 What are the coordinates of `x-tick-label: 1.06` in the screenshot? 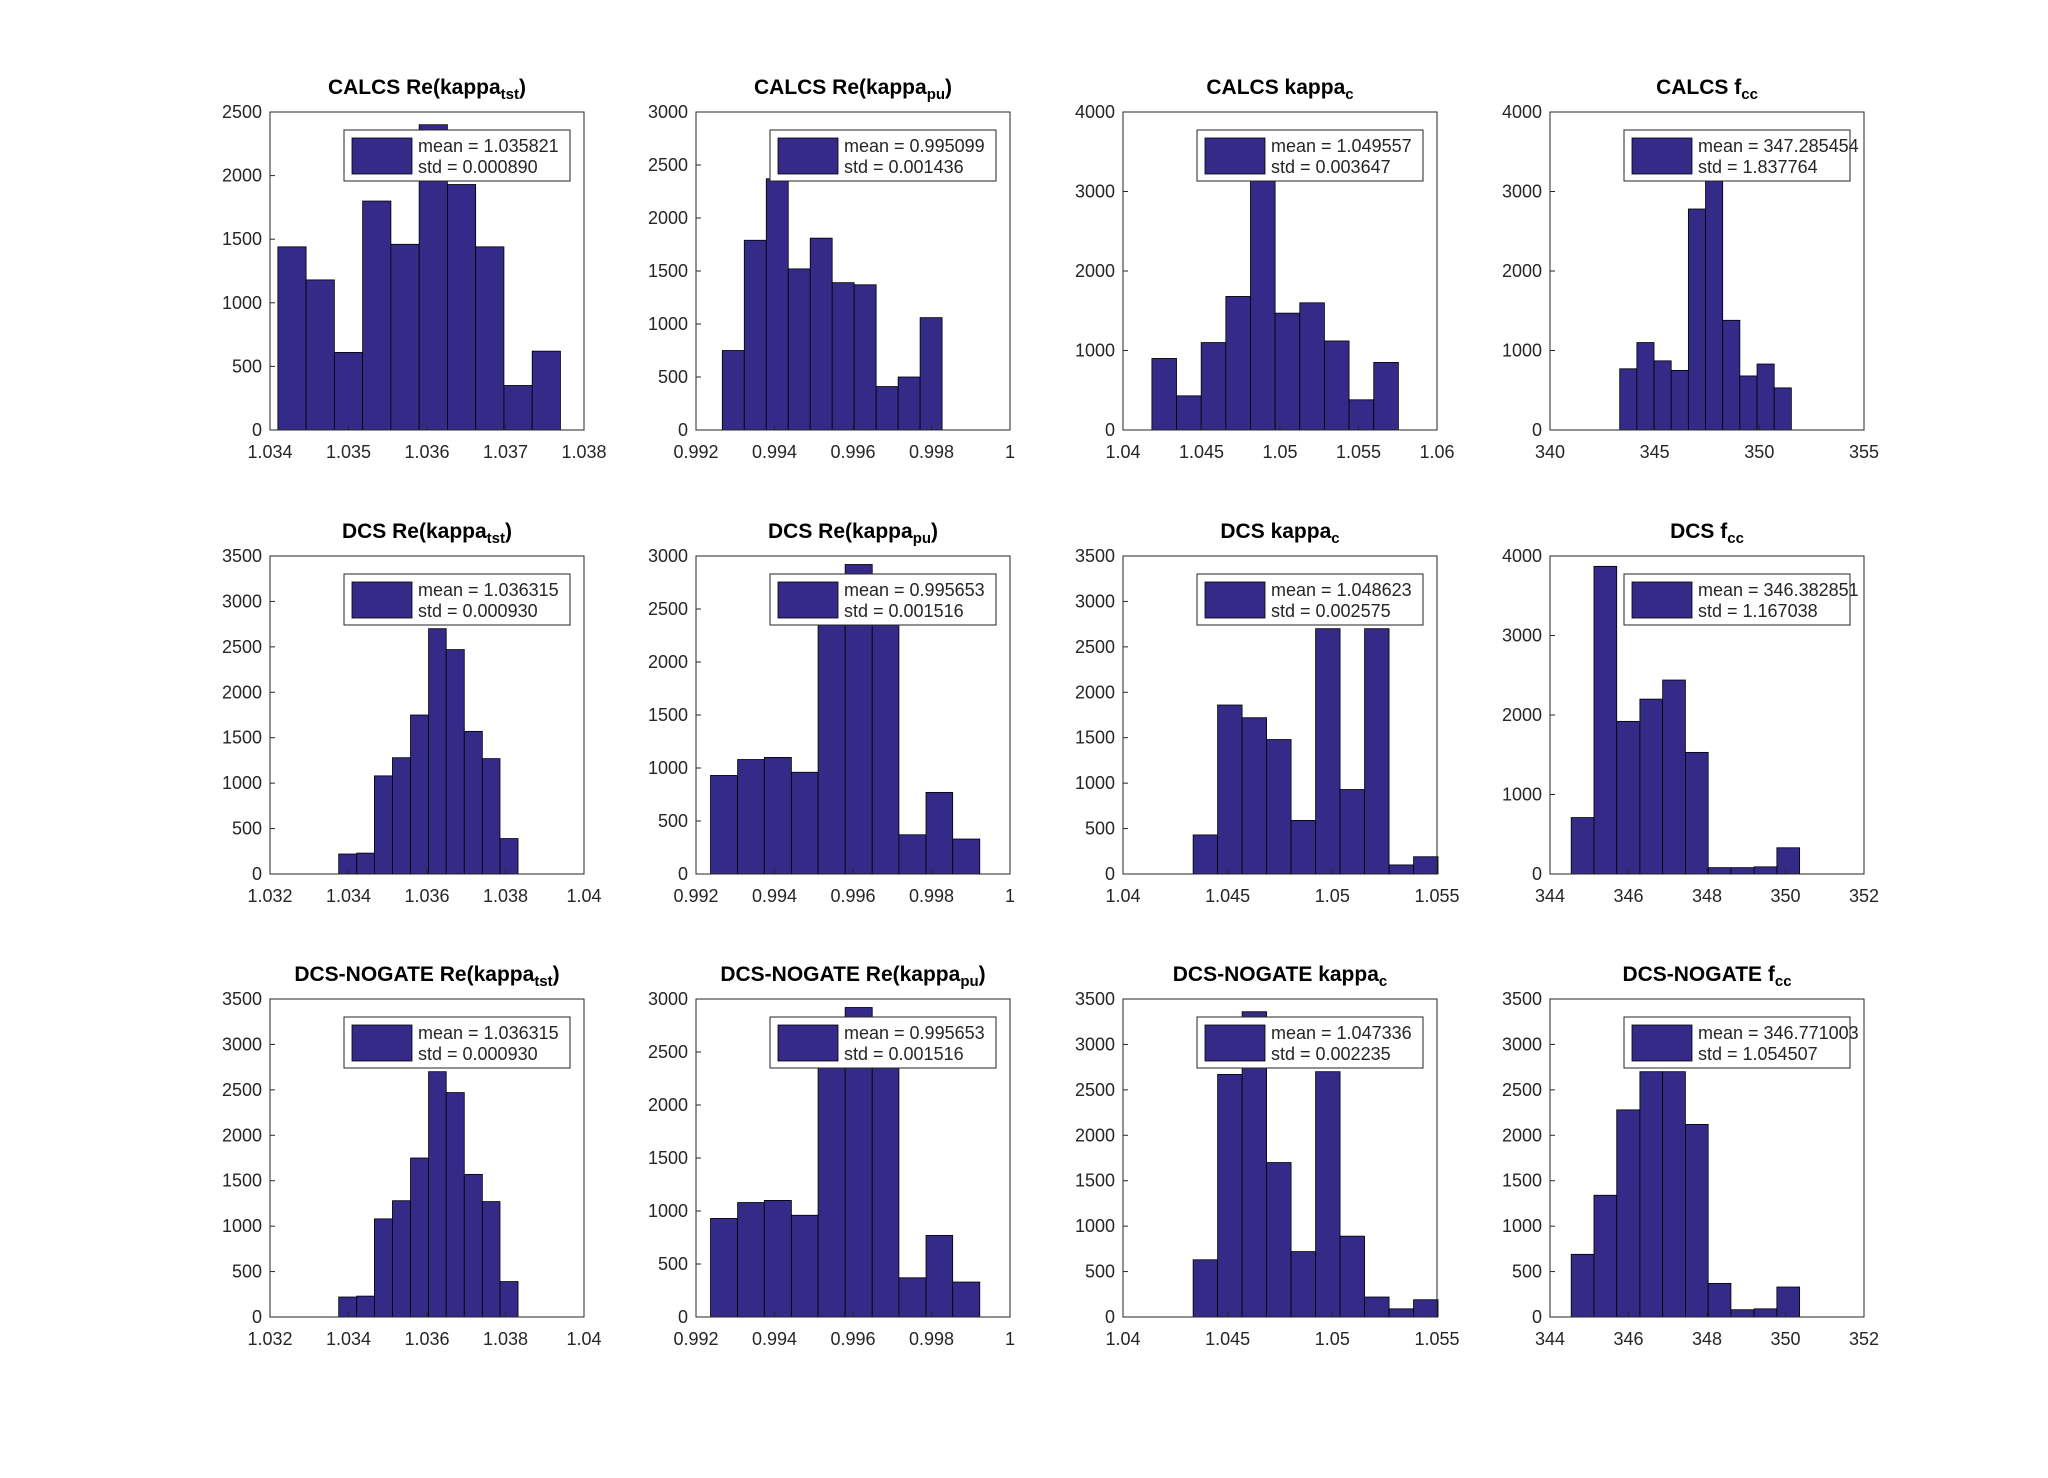 It's located at (1436, 452).